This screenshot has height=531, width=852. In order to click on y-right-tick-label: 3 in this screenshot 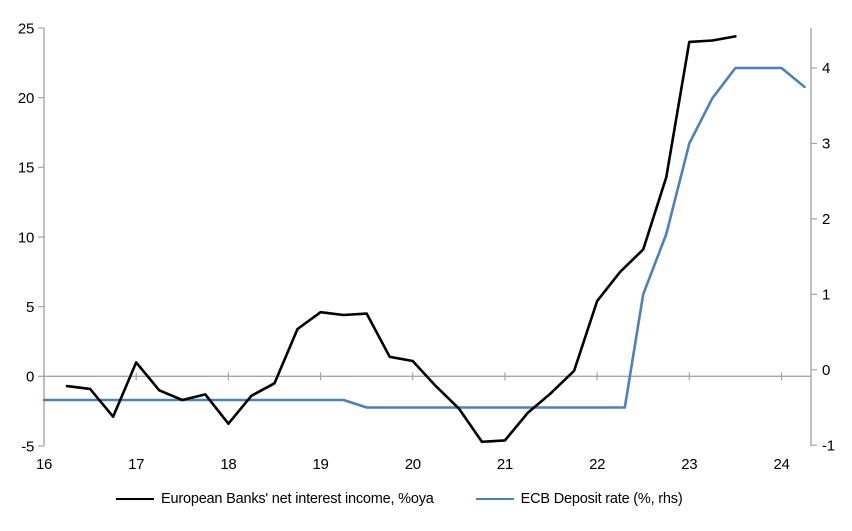, I will do `click(826, 144)`.